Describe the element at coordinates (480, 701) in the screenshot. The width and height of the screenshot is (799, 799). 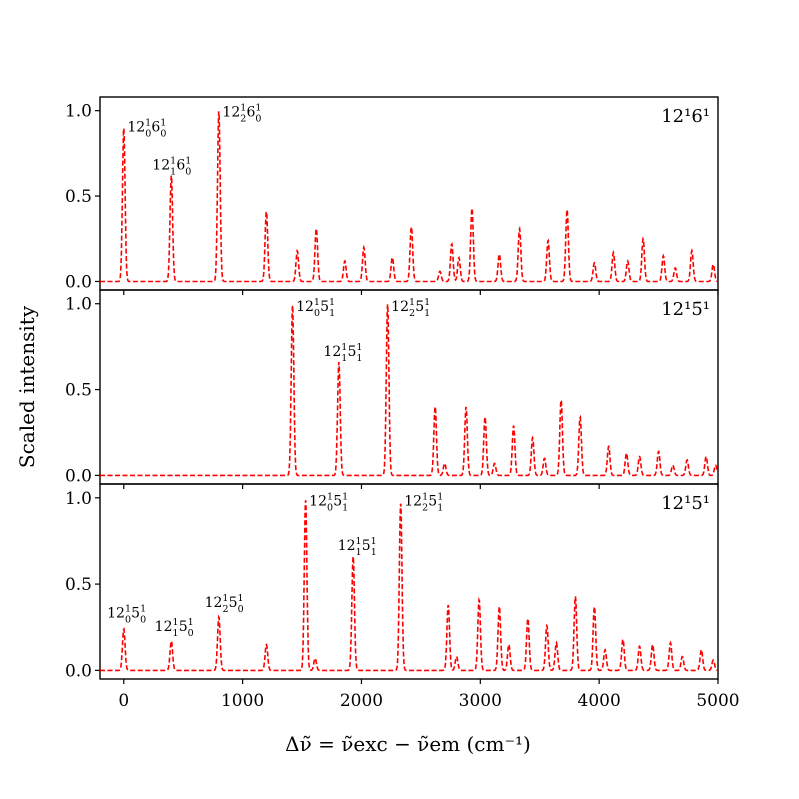
I see `x-tick-label: 3000` at that location.